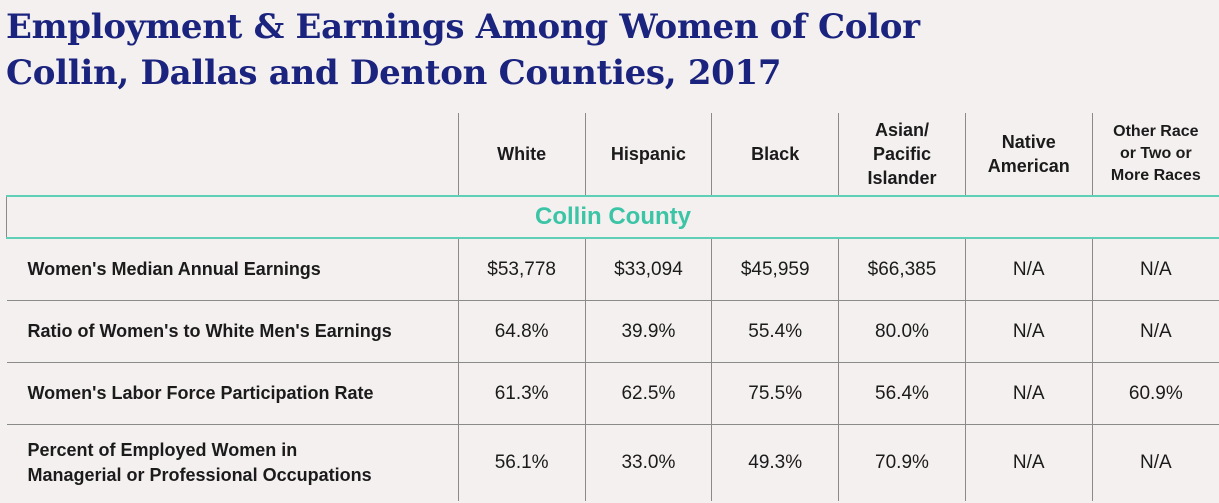 The height and width of the screenshot is (503, 1219). What do you see at coordinates (775, 331) in the screenshot?
I see `table-cell: 55.4%` at bounding box center [775, 331].